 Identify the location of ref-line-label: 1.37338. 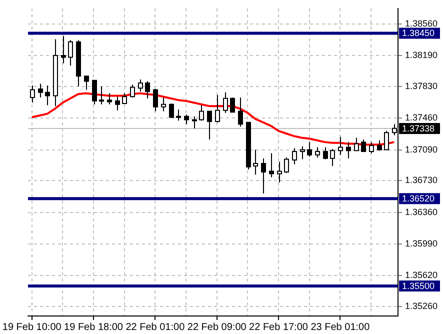
(418, 129).